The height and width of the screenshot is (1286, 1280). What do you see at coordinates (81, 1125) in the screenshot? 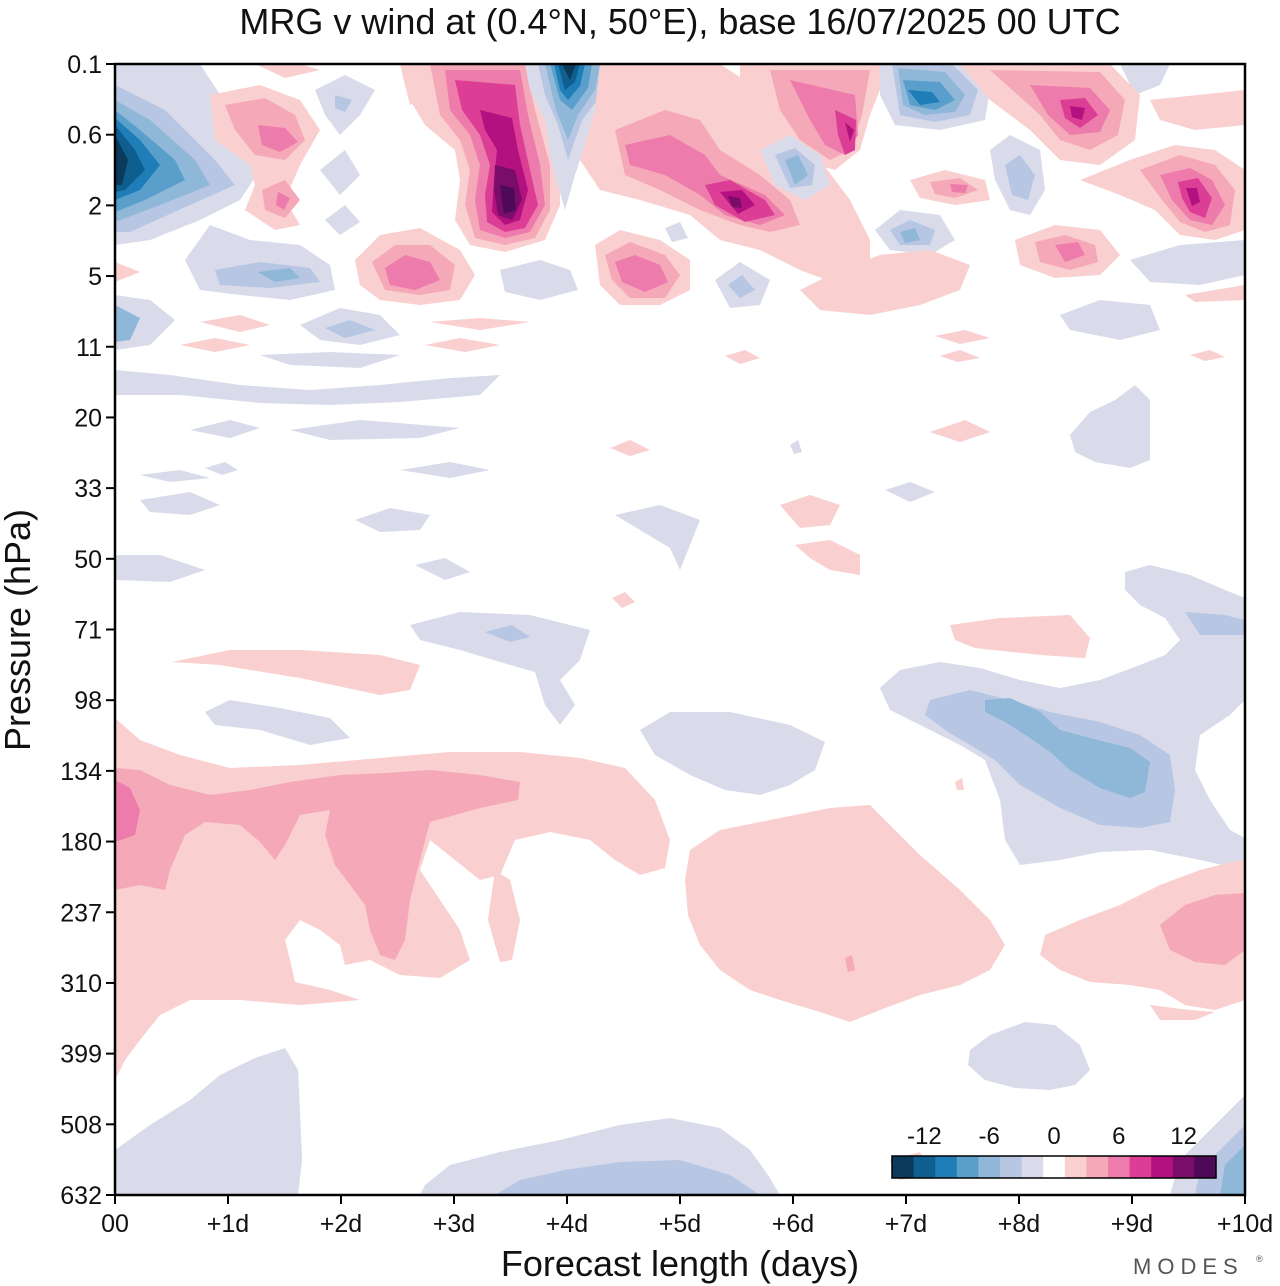
I see `y-tick-label: 508` at bounding box center [81, 1125].